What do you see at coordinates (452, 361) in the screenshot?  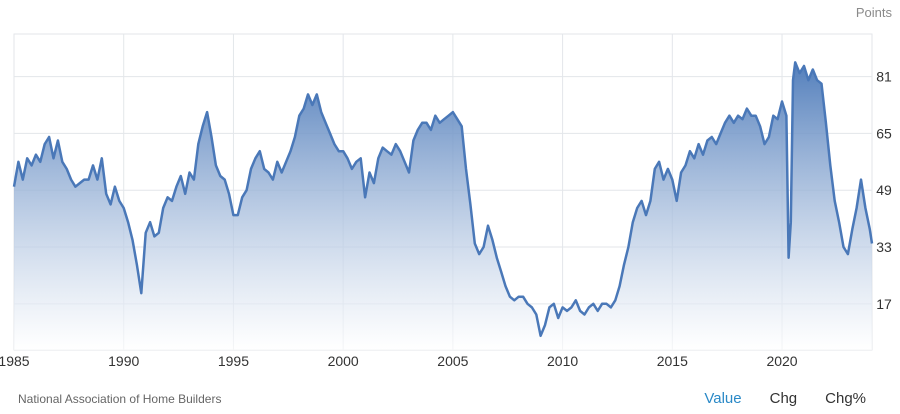 I see `x-tick-label: 2005` at bounding box center [452, 361].